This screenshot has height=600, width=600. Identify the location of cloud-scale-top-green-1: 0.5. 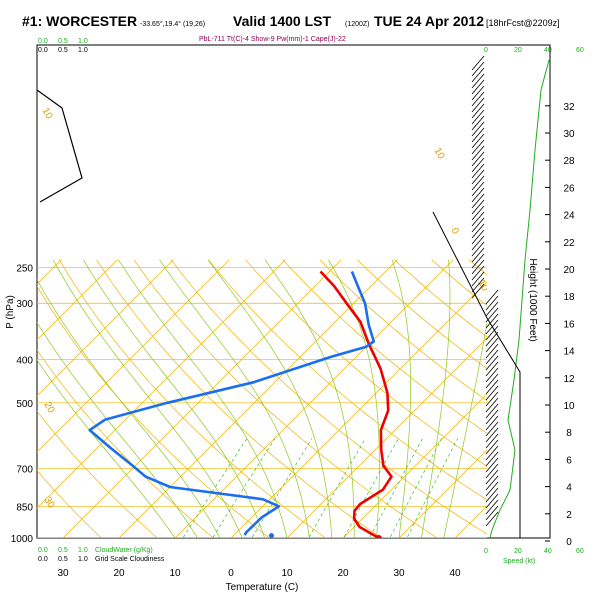
(63, 41).